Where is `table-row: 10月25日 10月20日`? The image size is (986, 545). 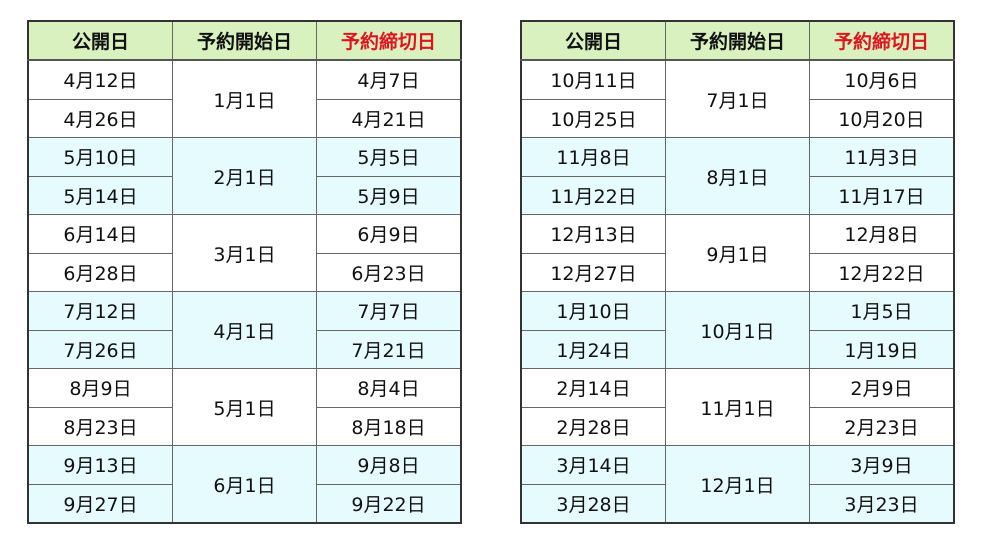
table-row: 10月25日 10月20日 is located at coordinates (737, 118).